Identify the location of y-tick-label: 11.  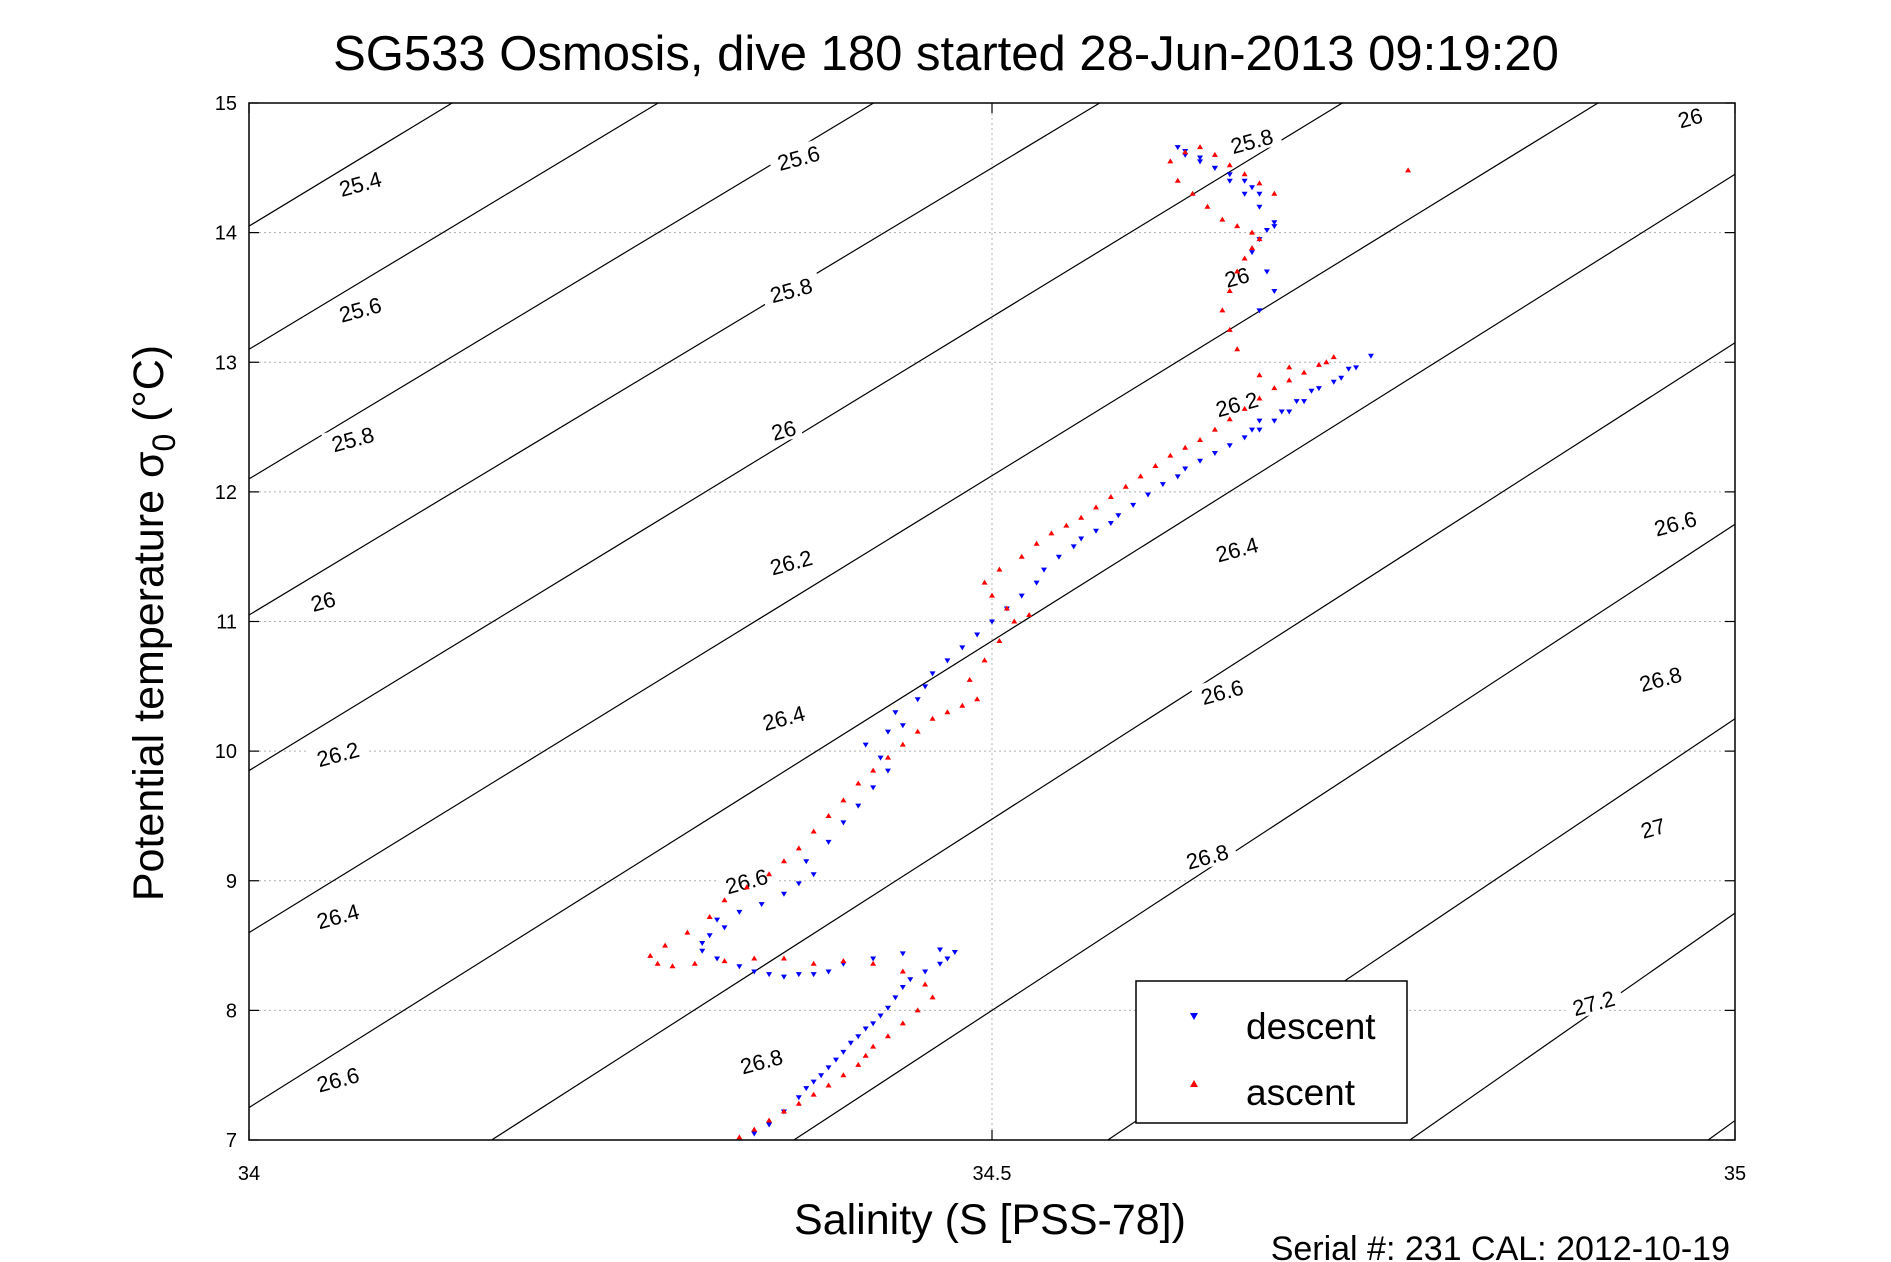
(226, 623).